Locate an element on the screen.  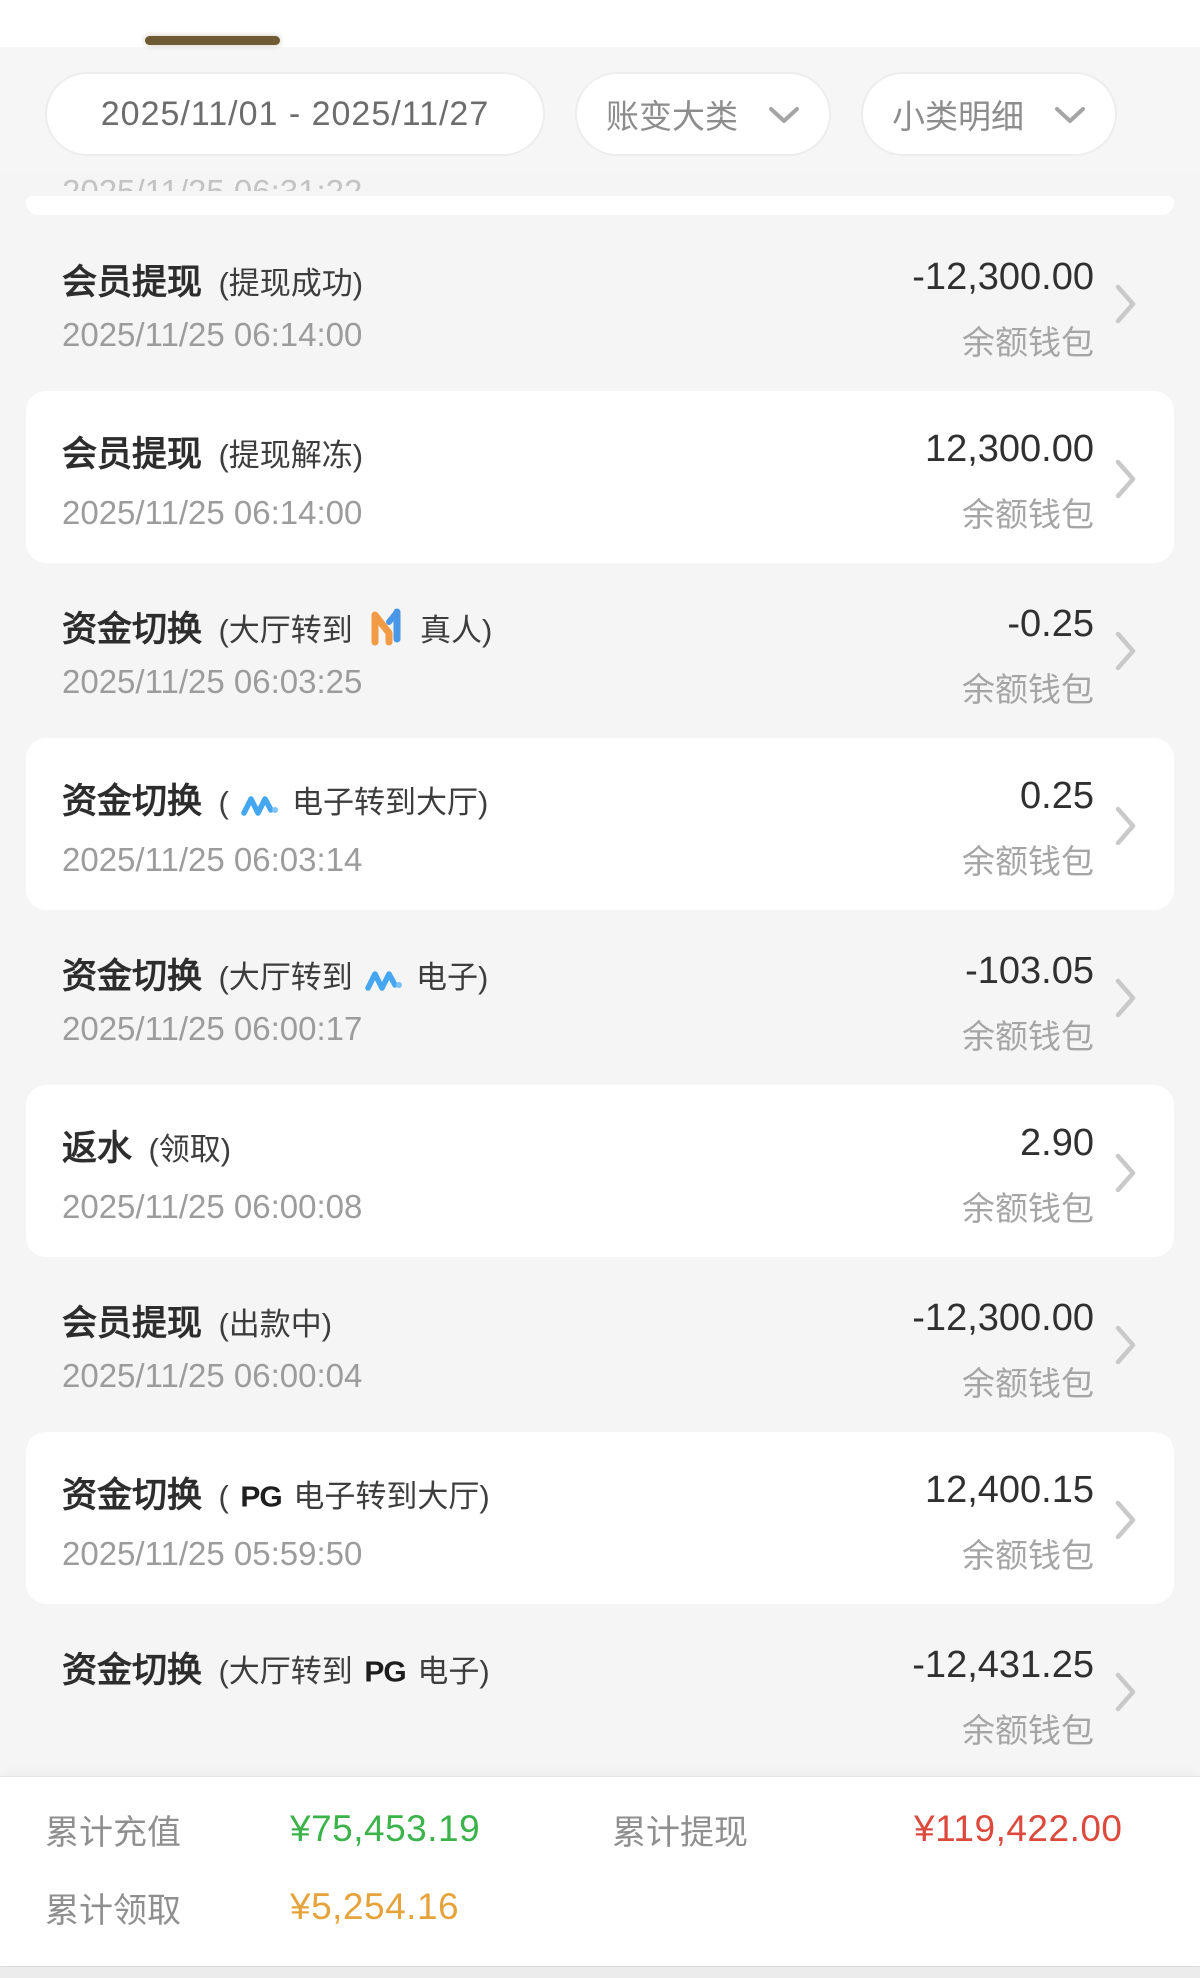
category-dropdown: 账变大类 is located at coordinates (703, 114).